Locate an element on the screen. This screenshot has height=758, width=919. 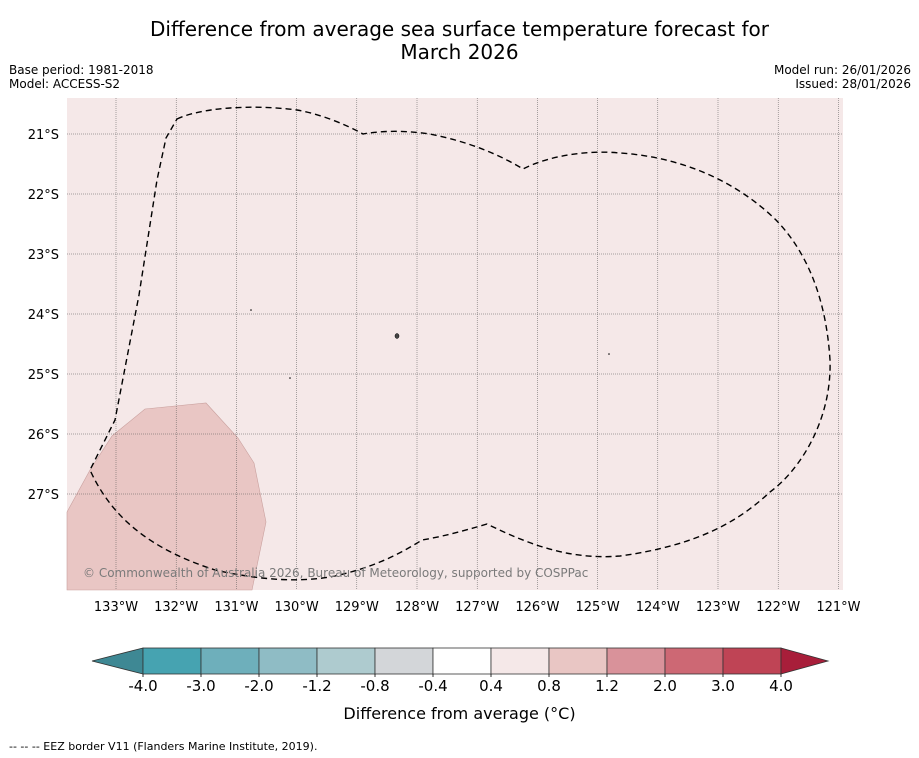
lon-label: 121°W is located at coordinates (838, 607).